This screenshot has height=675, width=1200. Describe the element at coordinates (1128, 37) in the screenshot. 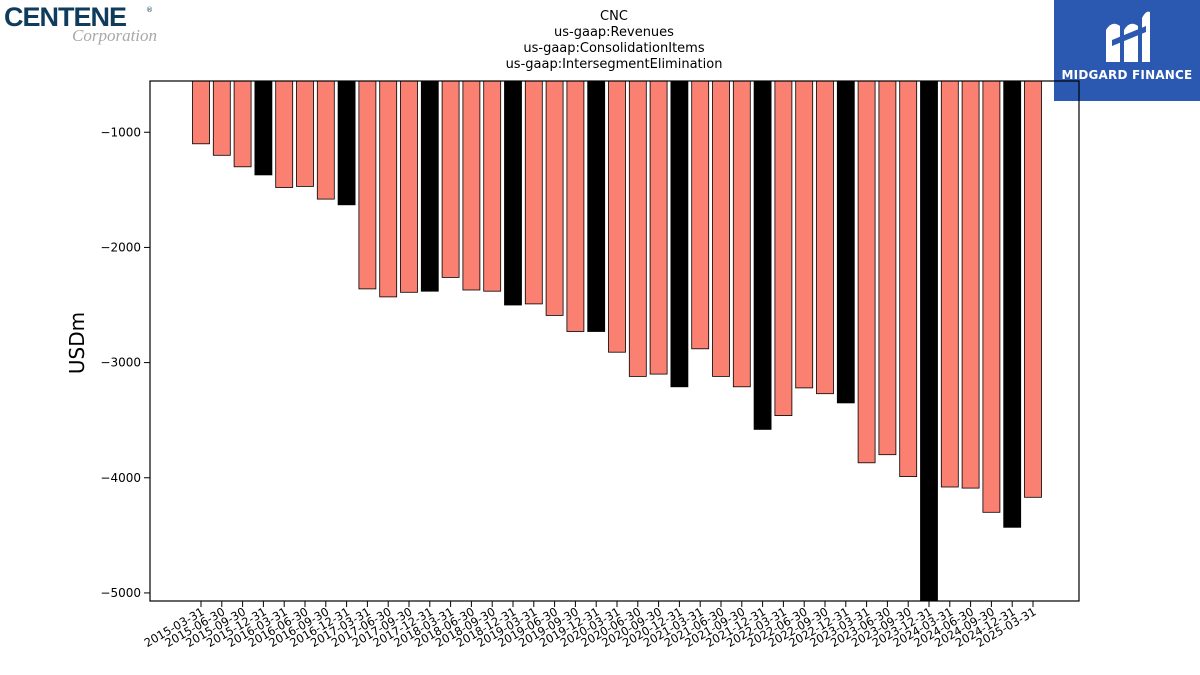

I see `midgard-logo-mark-icon` at that location.